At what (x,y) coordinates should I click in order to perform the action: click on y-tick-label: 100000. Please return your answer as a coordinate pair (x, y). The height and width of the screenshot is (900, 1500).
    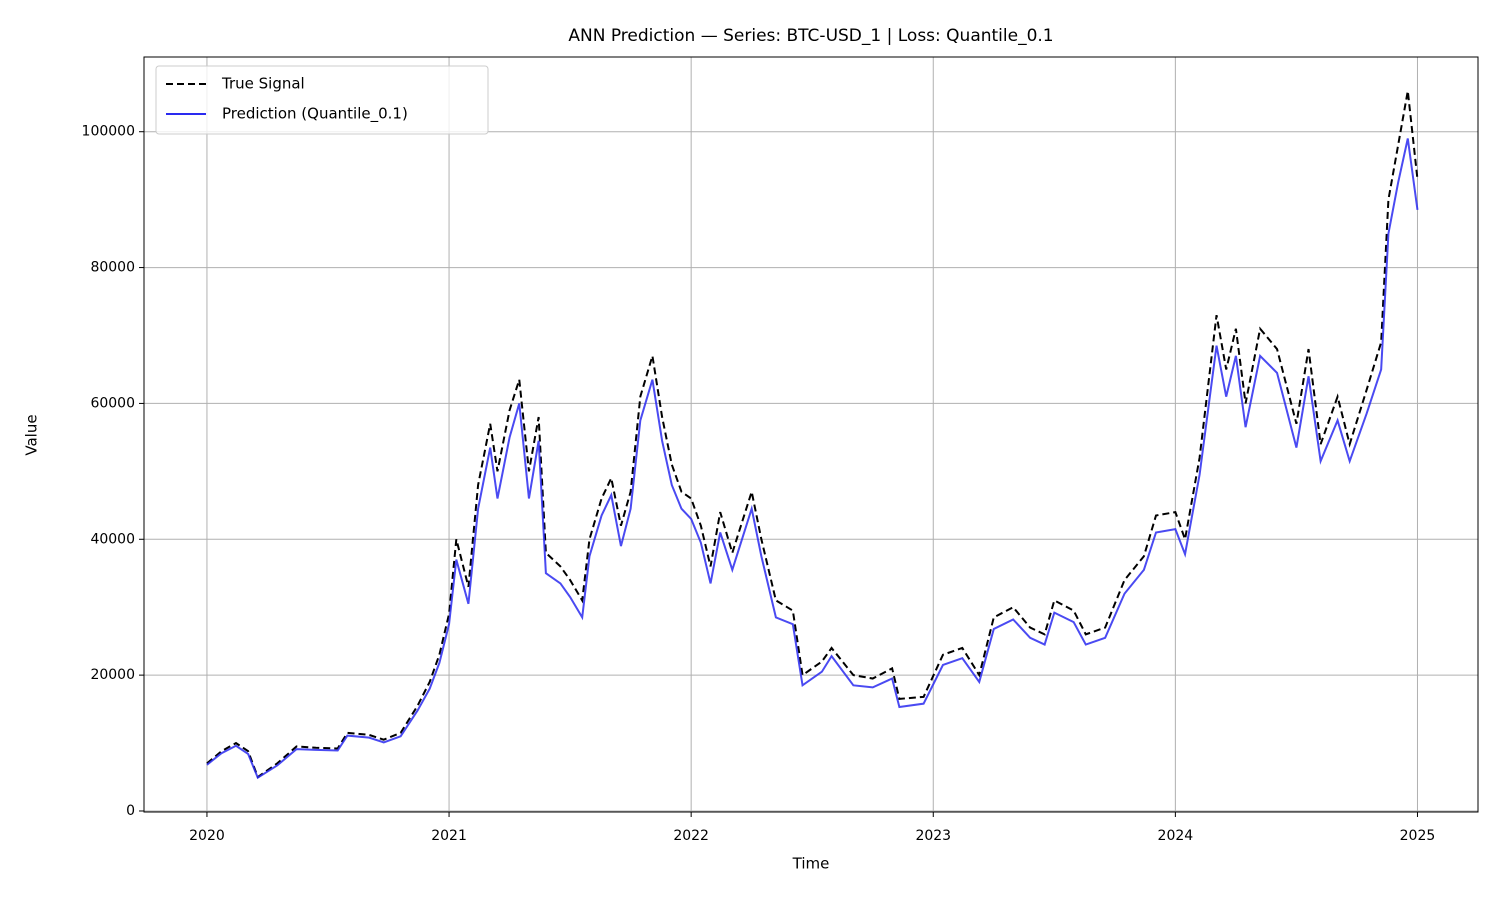
    Looking at the image, I should click on (108, 132).